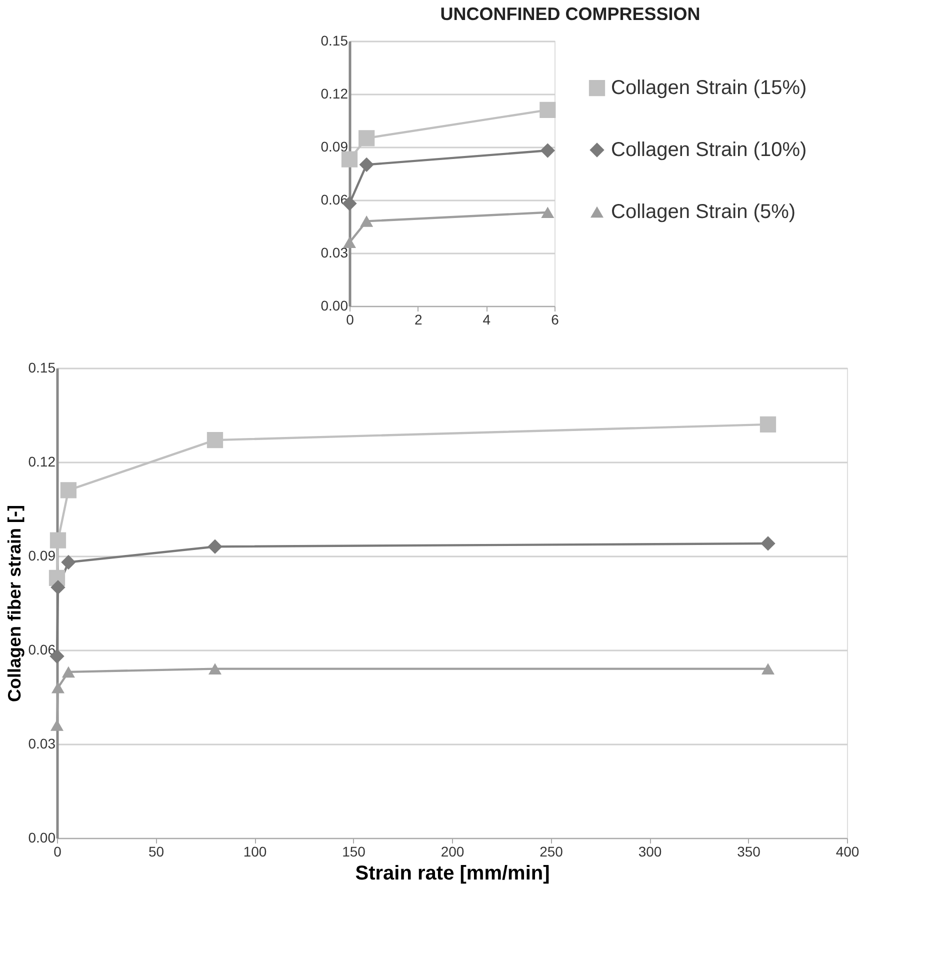 Image resolution: width=938 pixels, height=954 pixels. What do you see at coordinates (418, 320) in the screenshot?
I see `x-tick-label: 2` at bounding box center [418, 320].